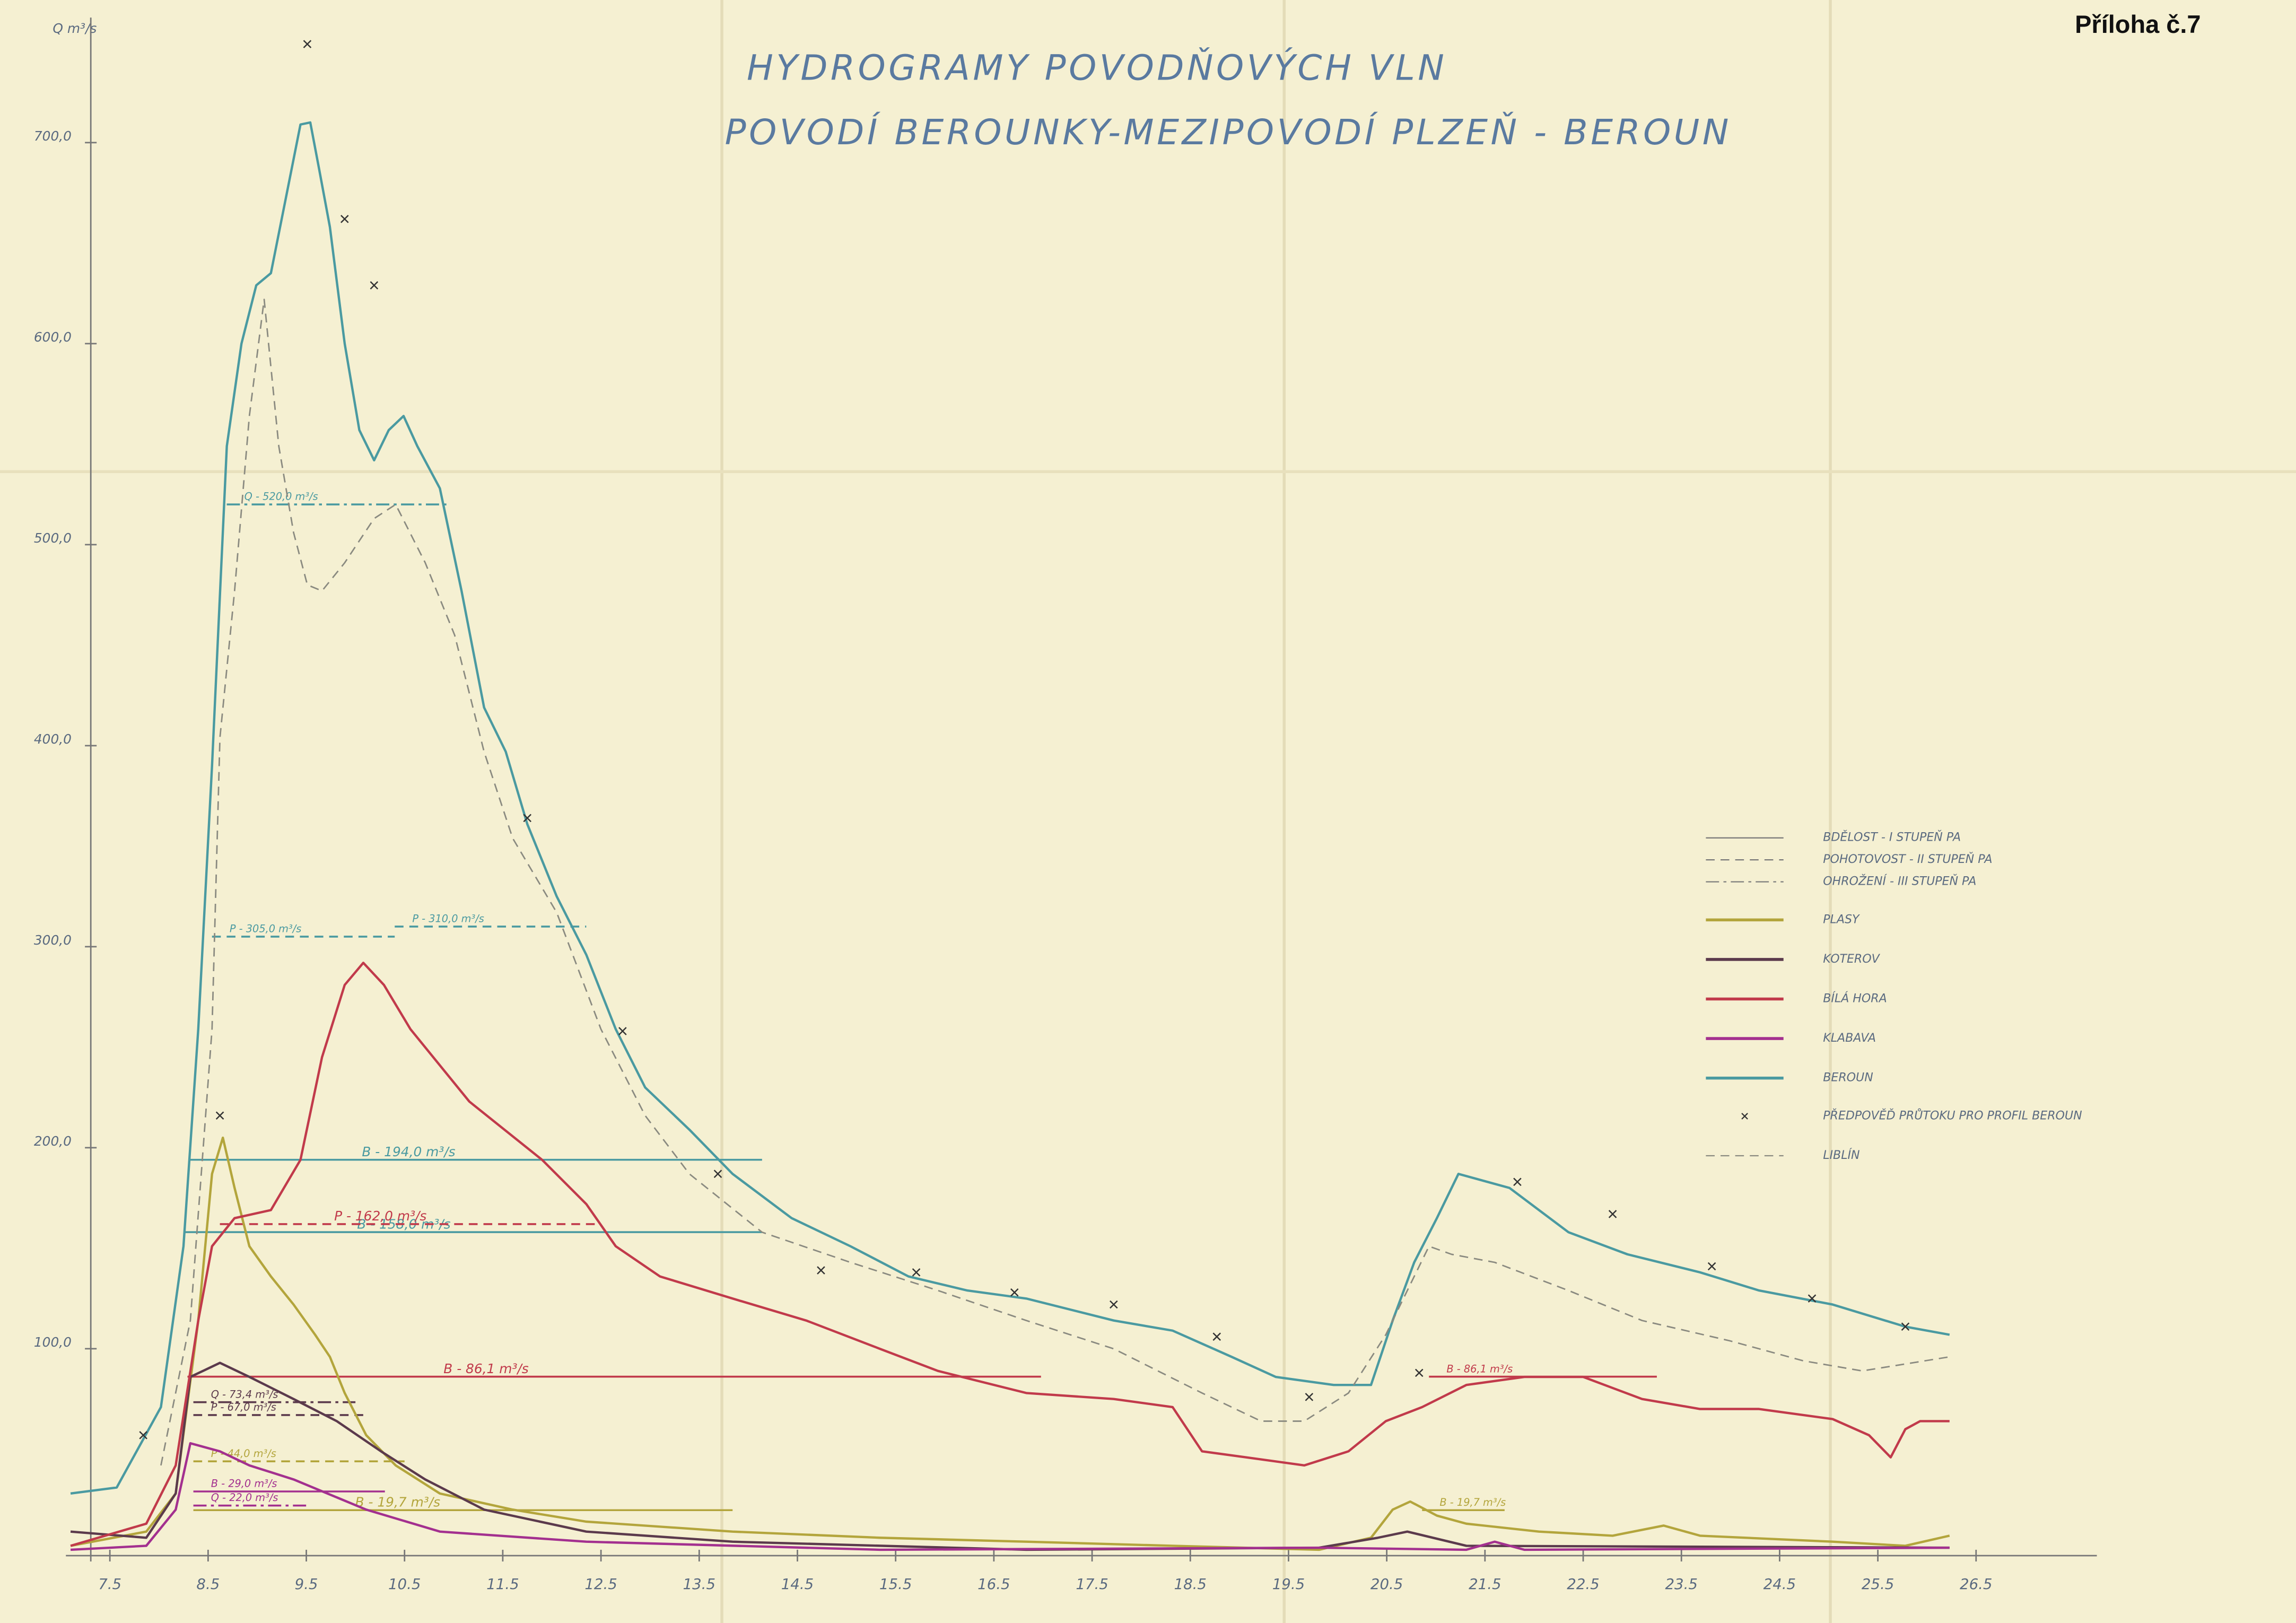  Describe the element at coordinates (1386, 1584) in the screenshot. I see `x-tick-label: 20.5` at that location.